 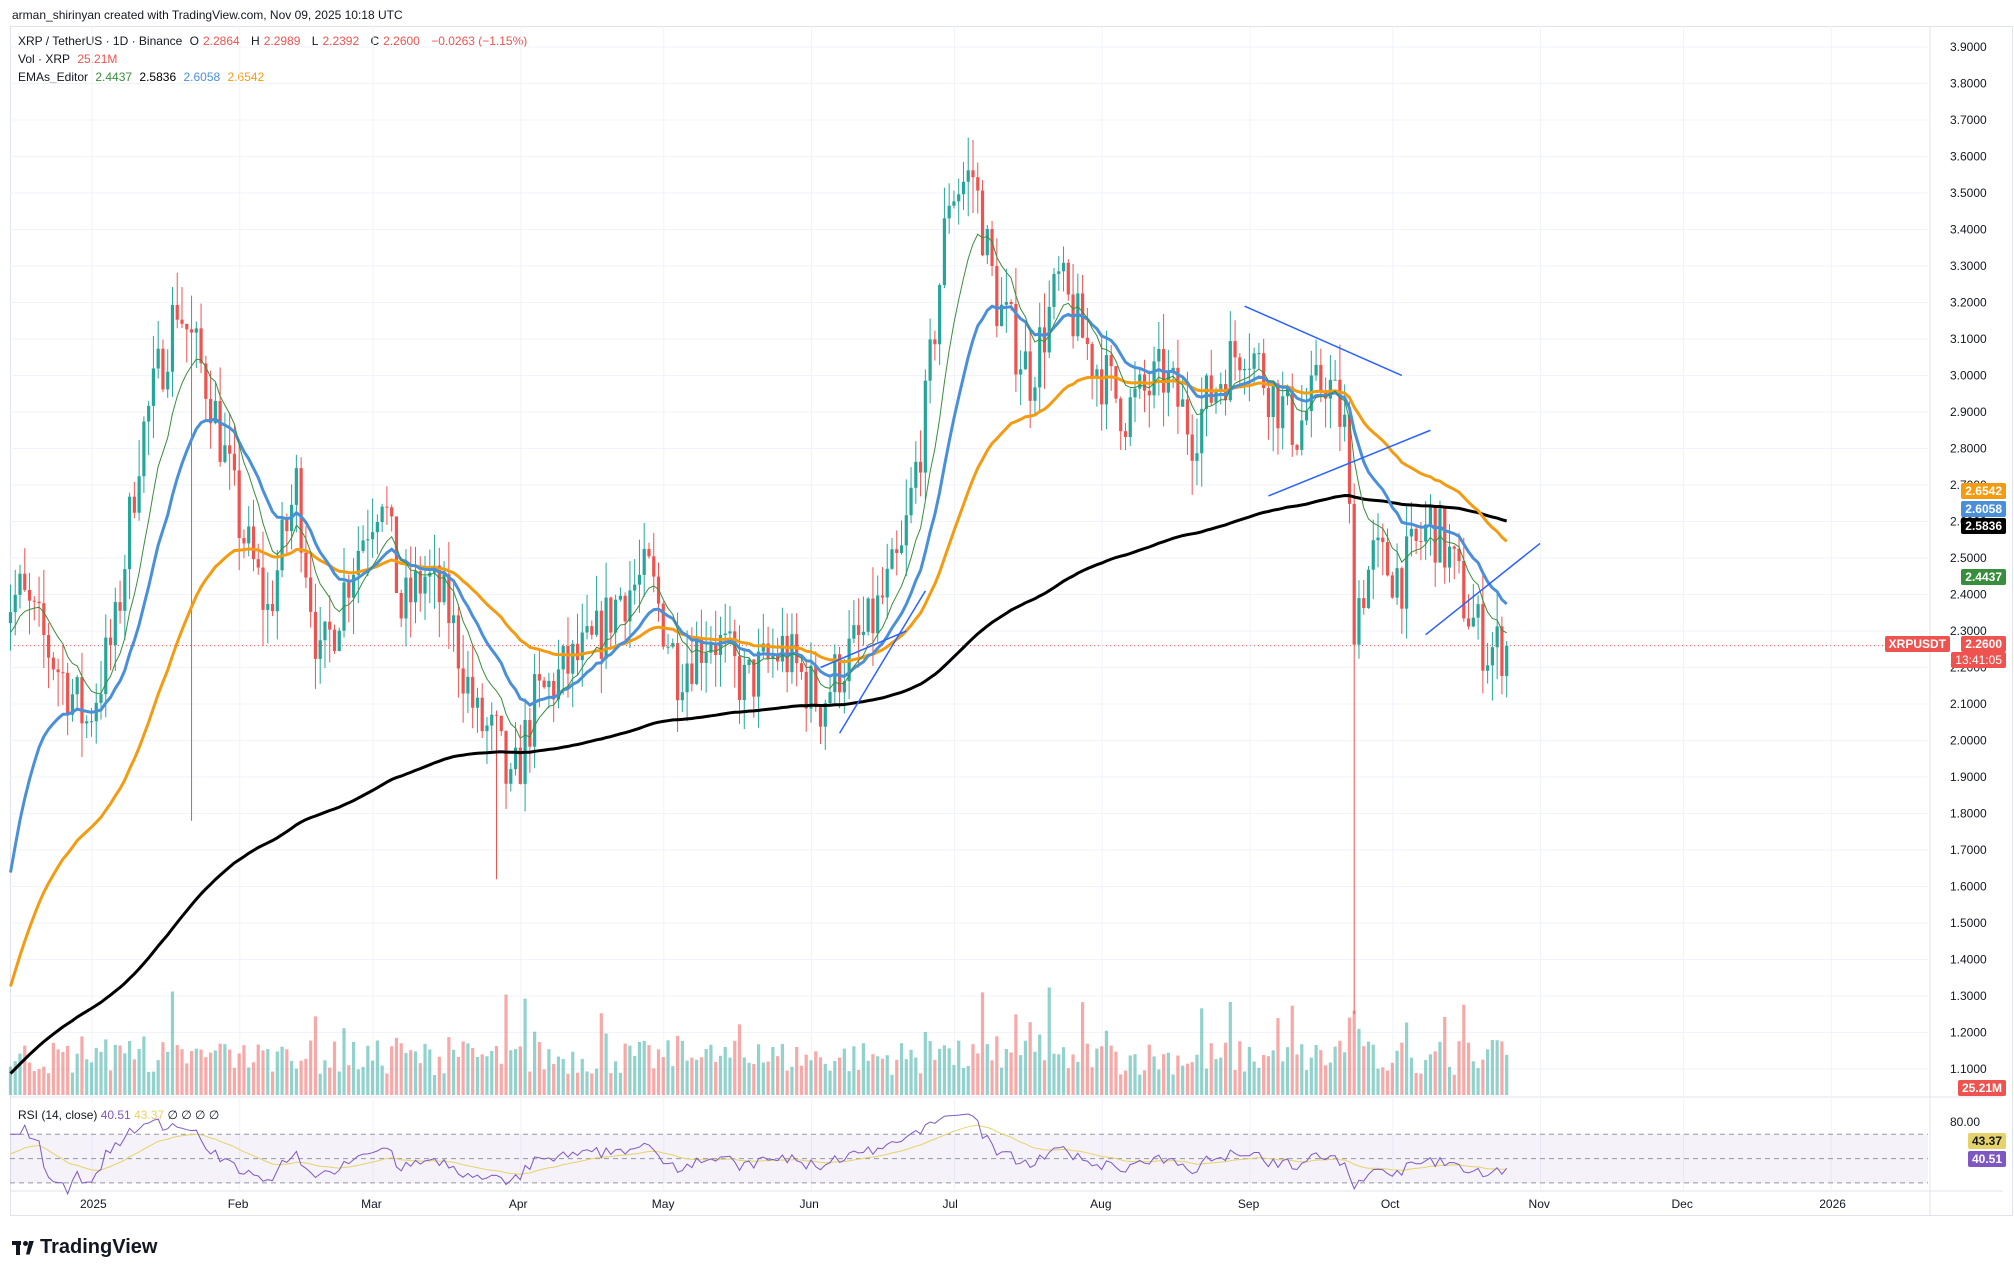 What do you see at coordinates (84, 1247) in the screenshot?
I see `tradingview-logo: TradingView` at bounding box center [84, 1247].